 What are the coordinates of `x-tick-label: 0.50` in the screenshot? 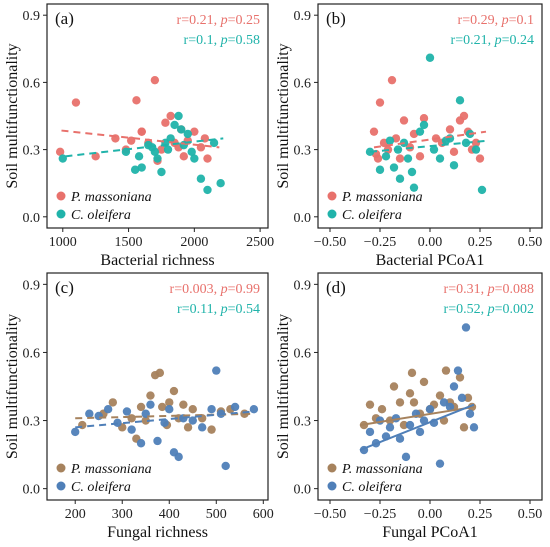 It's located at (530, 242).